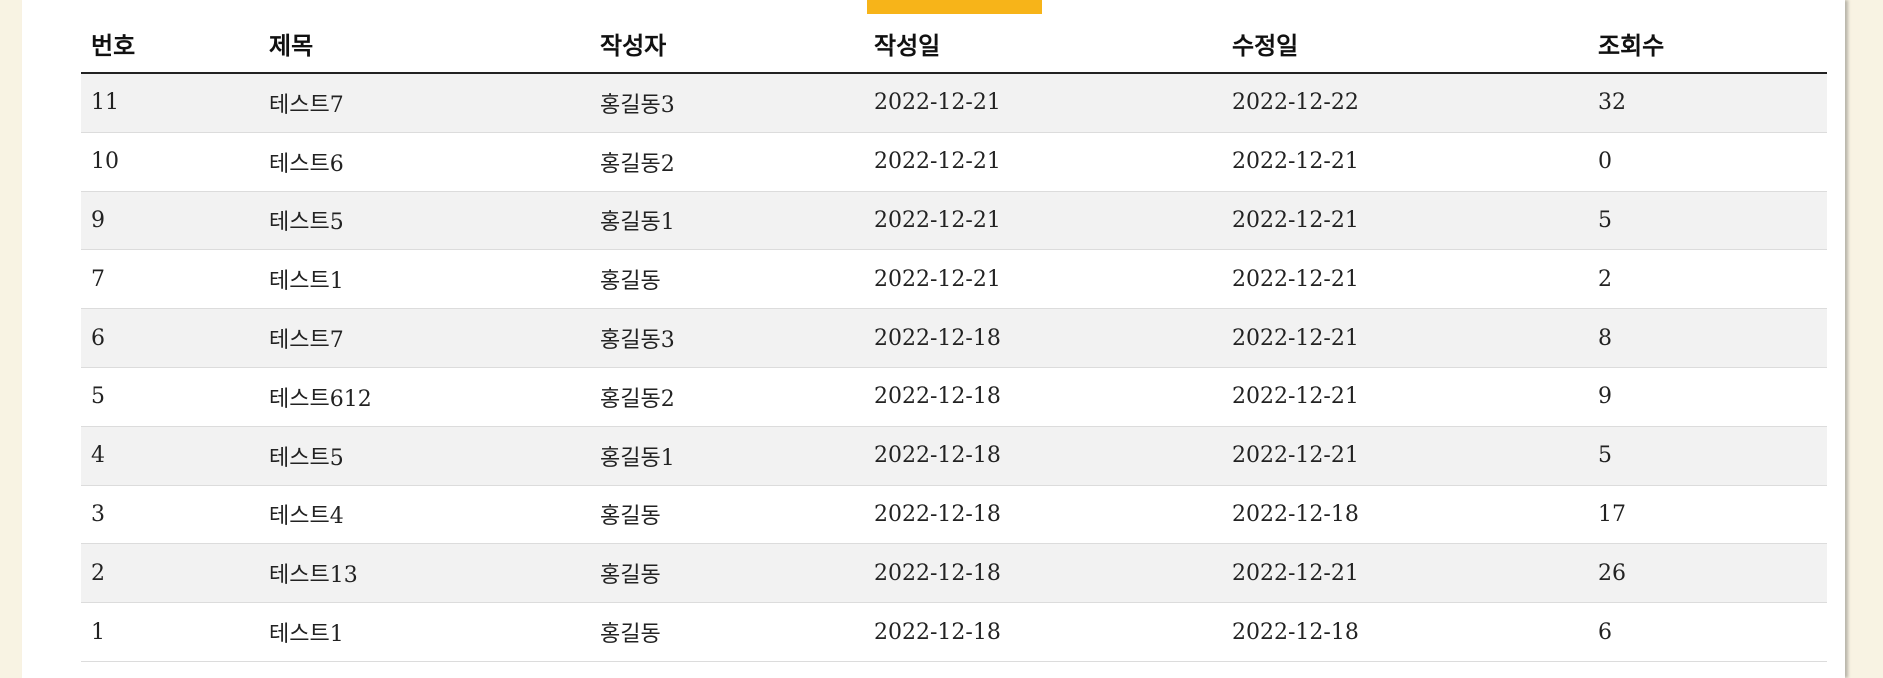 The width and height of the screenshot is (1883, 678). I want to click on cell-title: 테스트13, so click(424, 573).